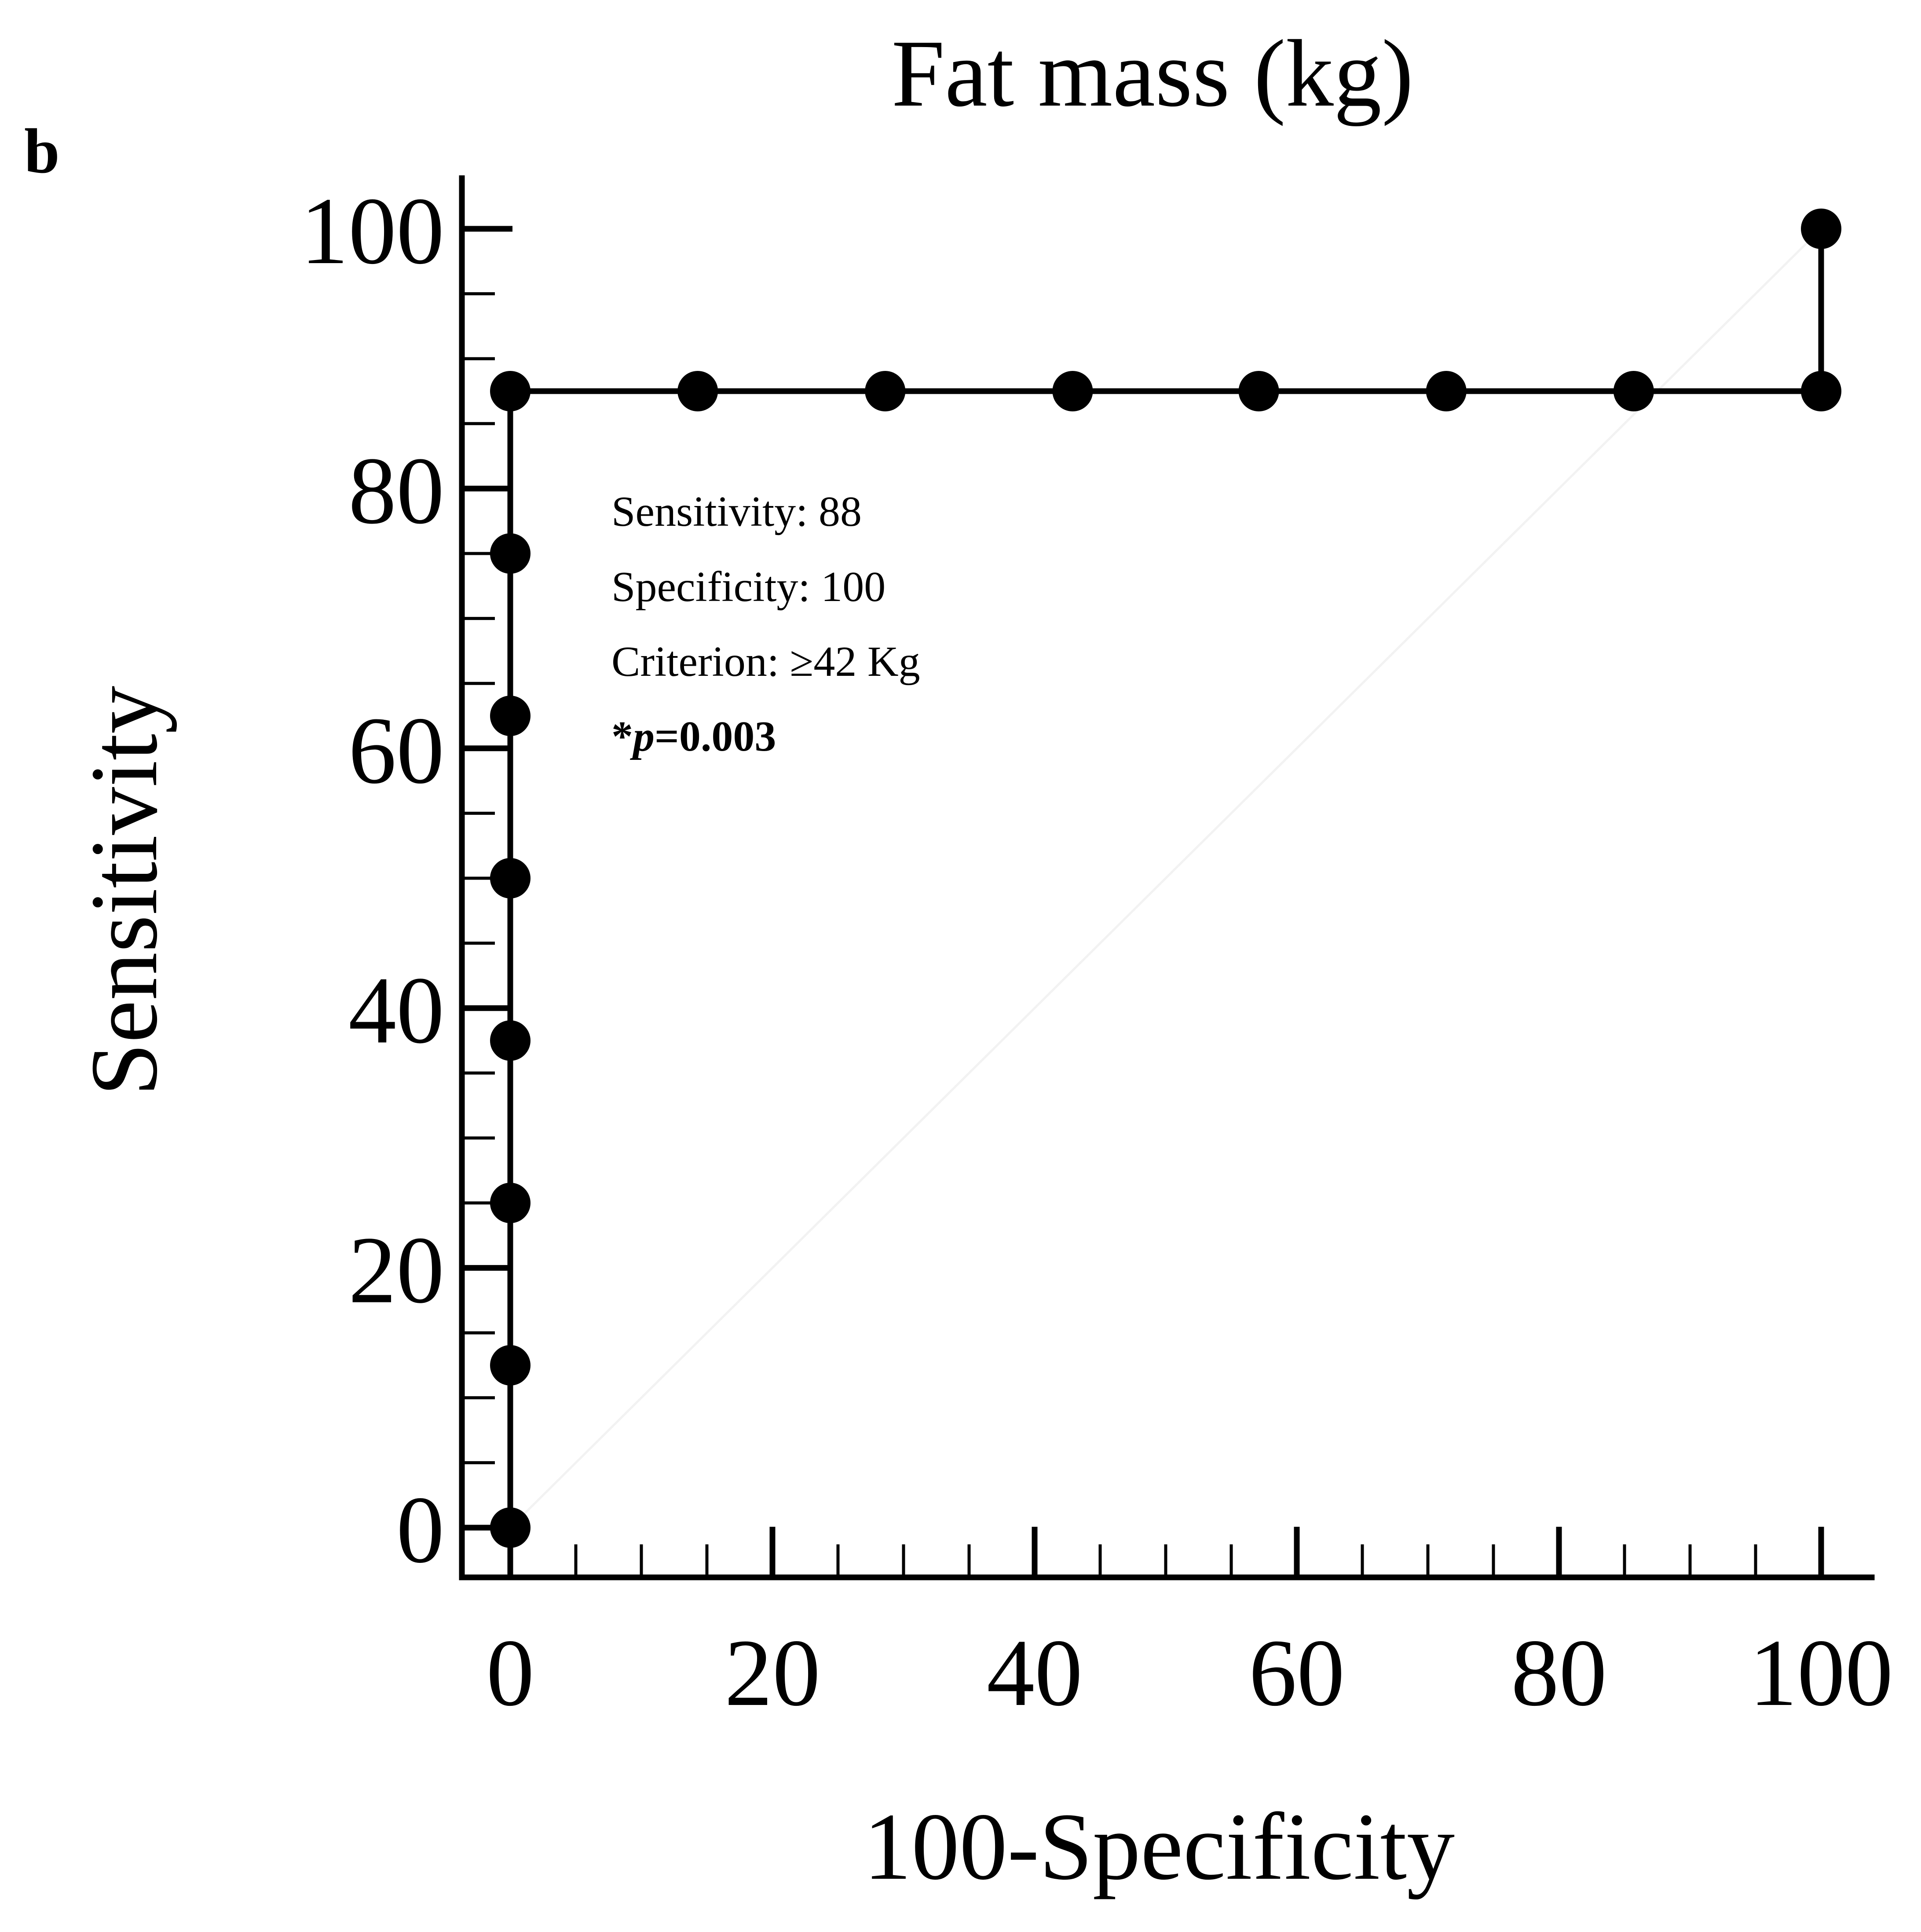  Describe the element at coordinates (372, 231) in the screenshot. I see `y-tick-label: 100` at that location.